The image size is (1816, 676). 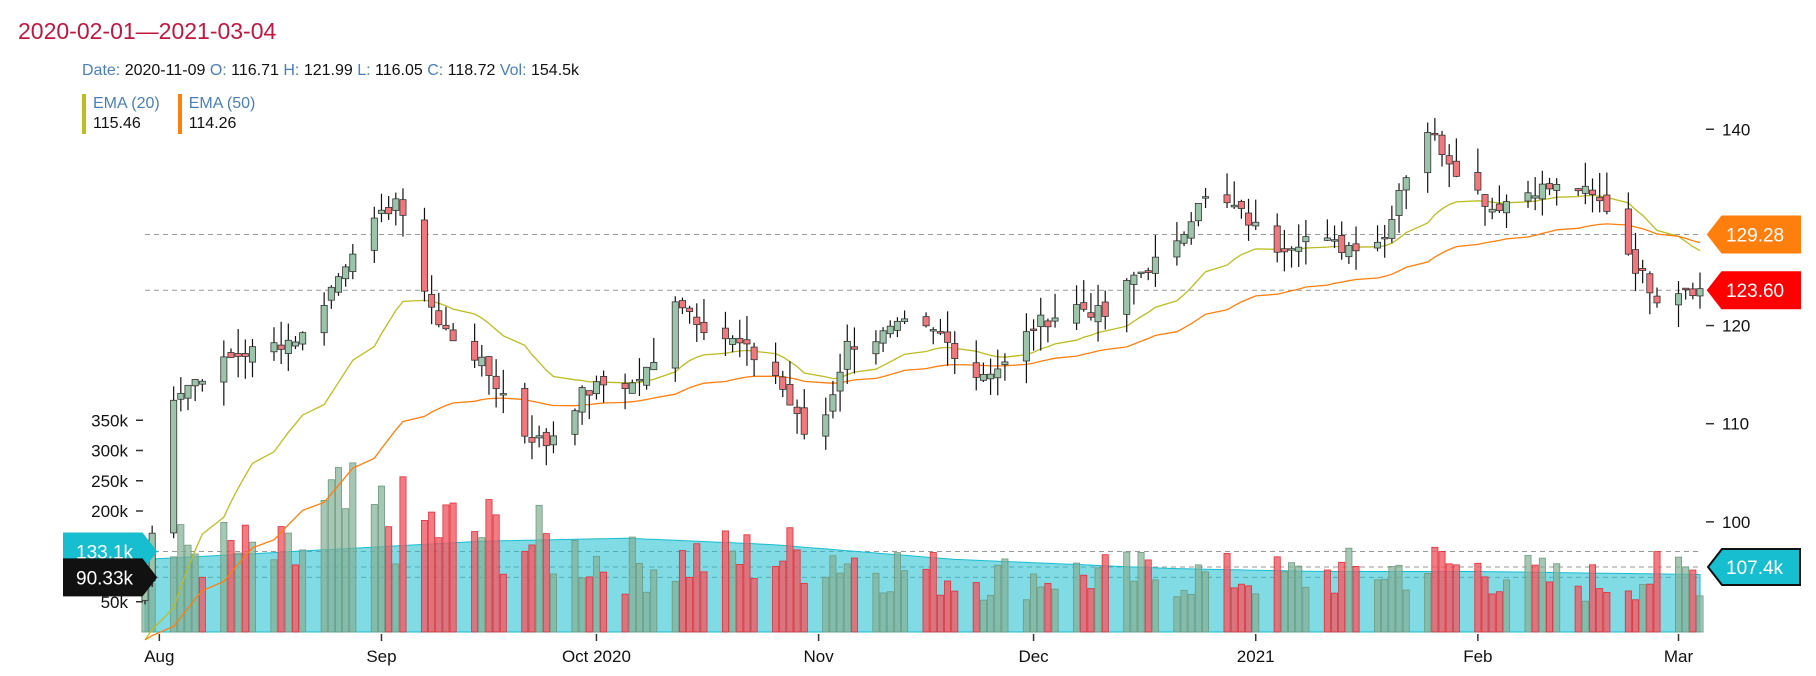 I want to click on legend-ema20: EMA (20) 115.46, so click(x=121, y=114).